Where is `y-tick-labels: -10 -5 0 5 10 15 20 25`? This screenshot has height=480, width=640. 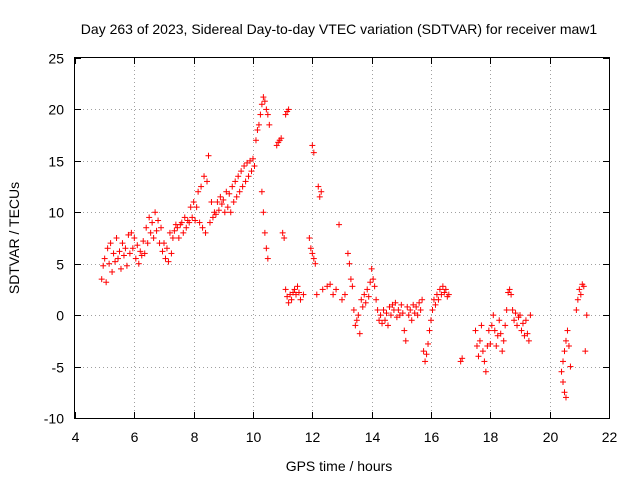 y-tick-labels: -10 -5 0 5 10 15 20 25 is located at coordinates (54, 239).